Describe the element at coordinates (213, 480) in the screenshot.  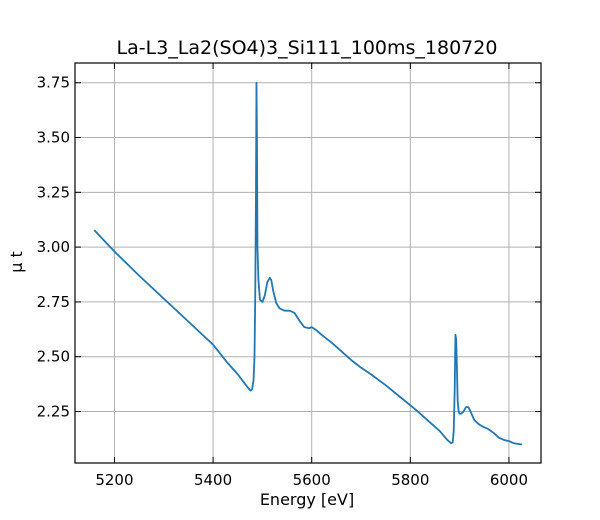
I see `x-tick-label: 5400` at that location.